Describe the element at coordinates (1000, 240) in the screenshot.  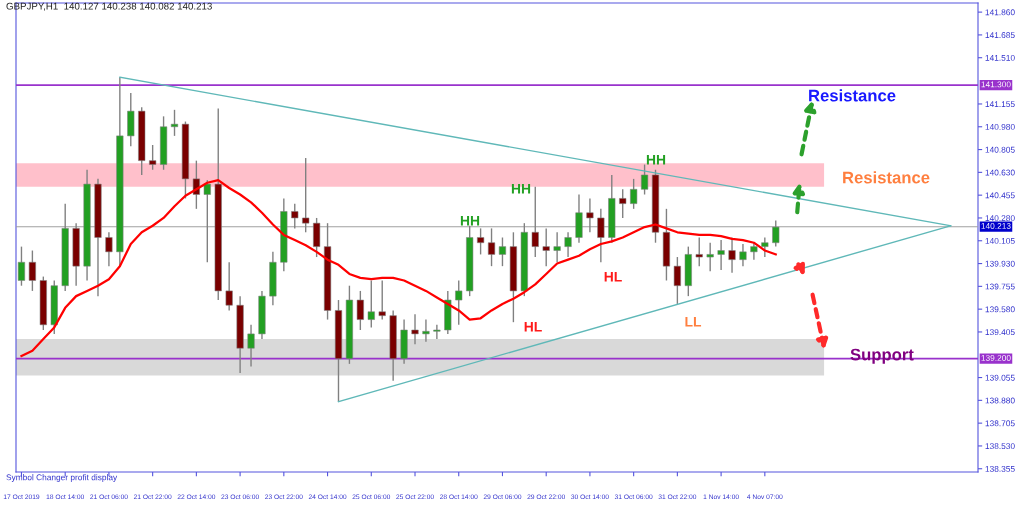
I see `y-tick-label: 140.105` at that location.